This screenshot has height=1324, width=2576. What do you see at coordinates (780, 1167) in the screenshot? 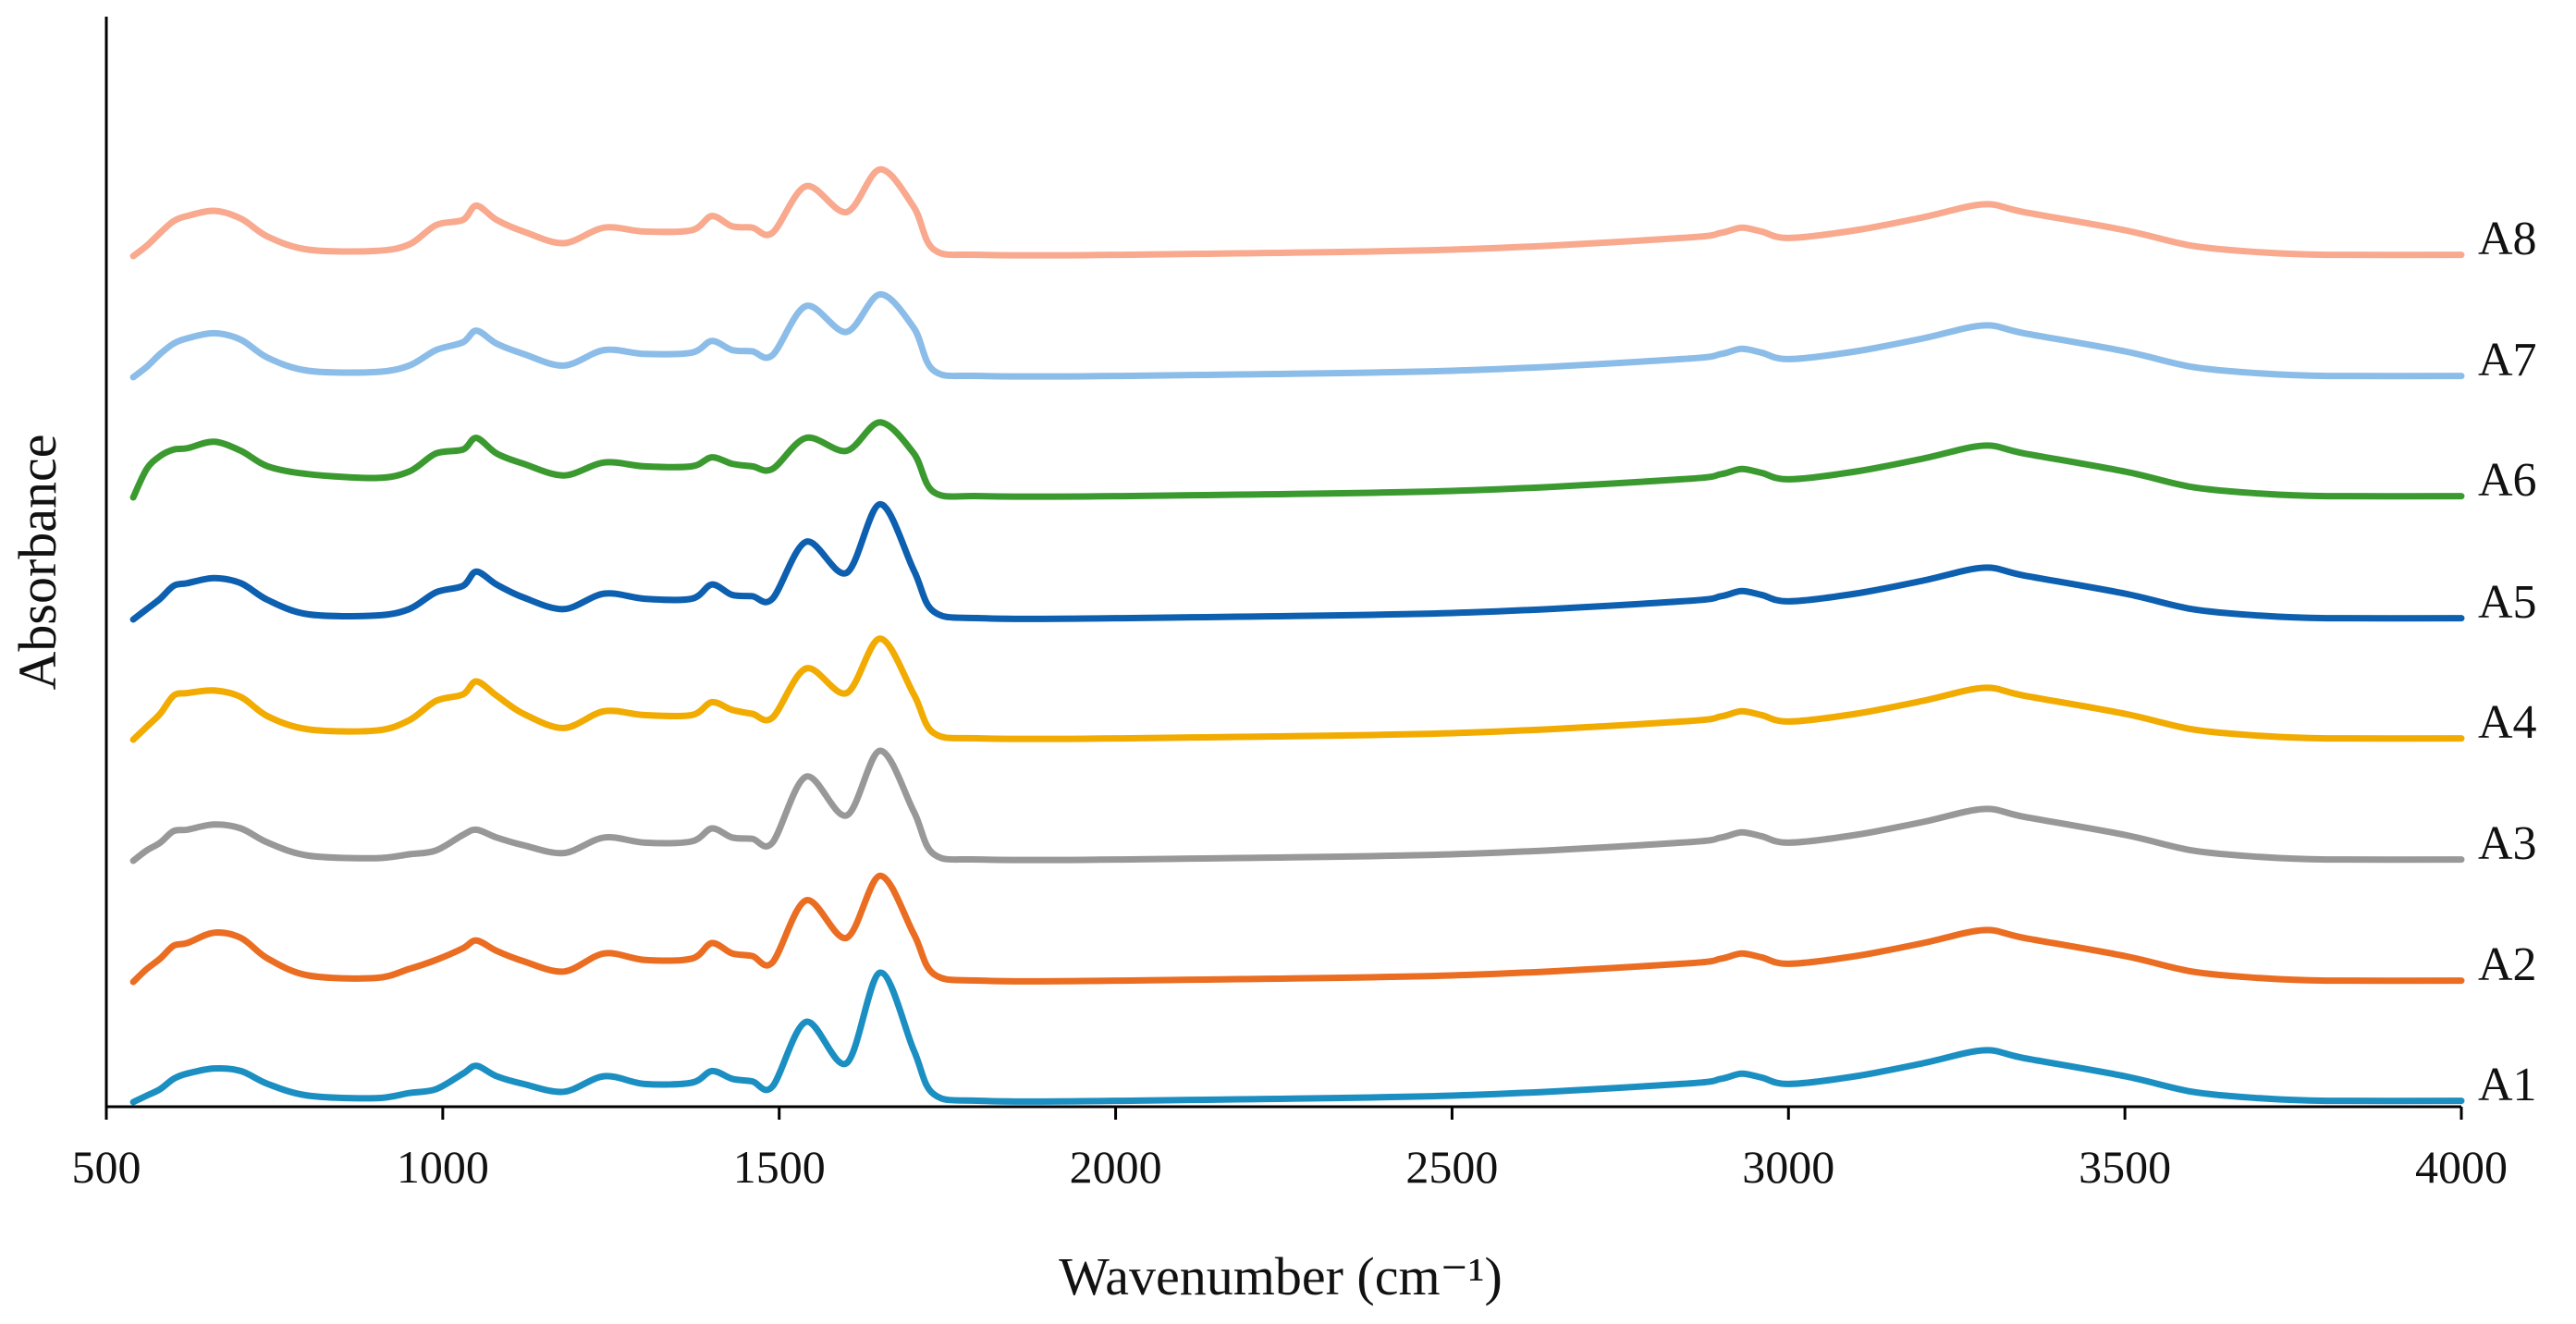
I see `x-tick-label: 1500` at bounding box center [780, 1167].